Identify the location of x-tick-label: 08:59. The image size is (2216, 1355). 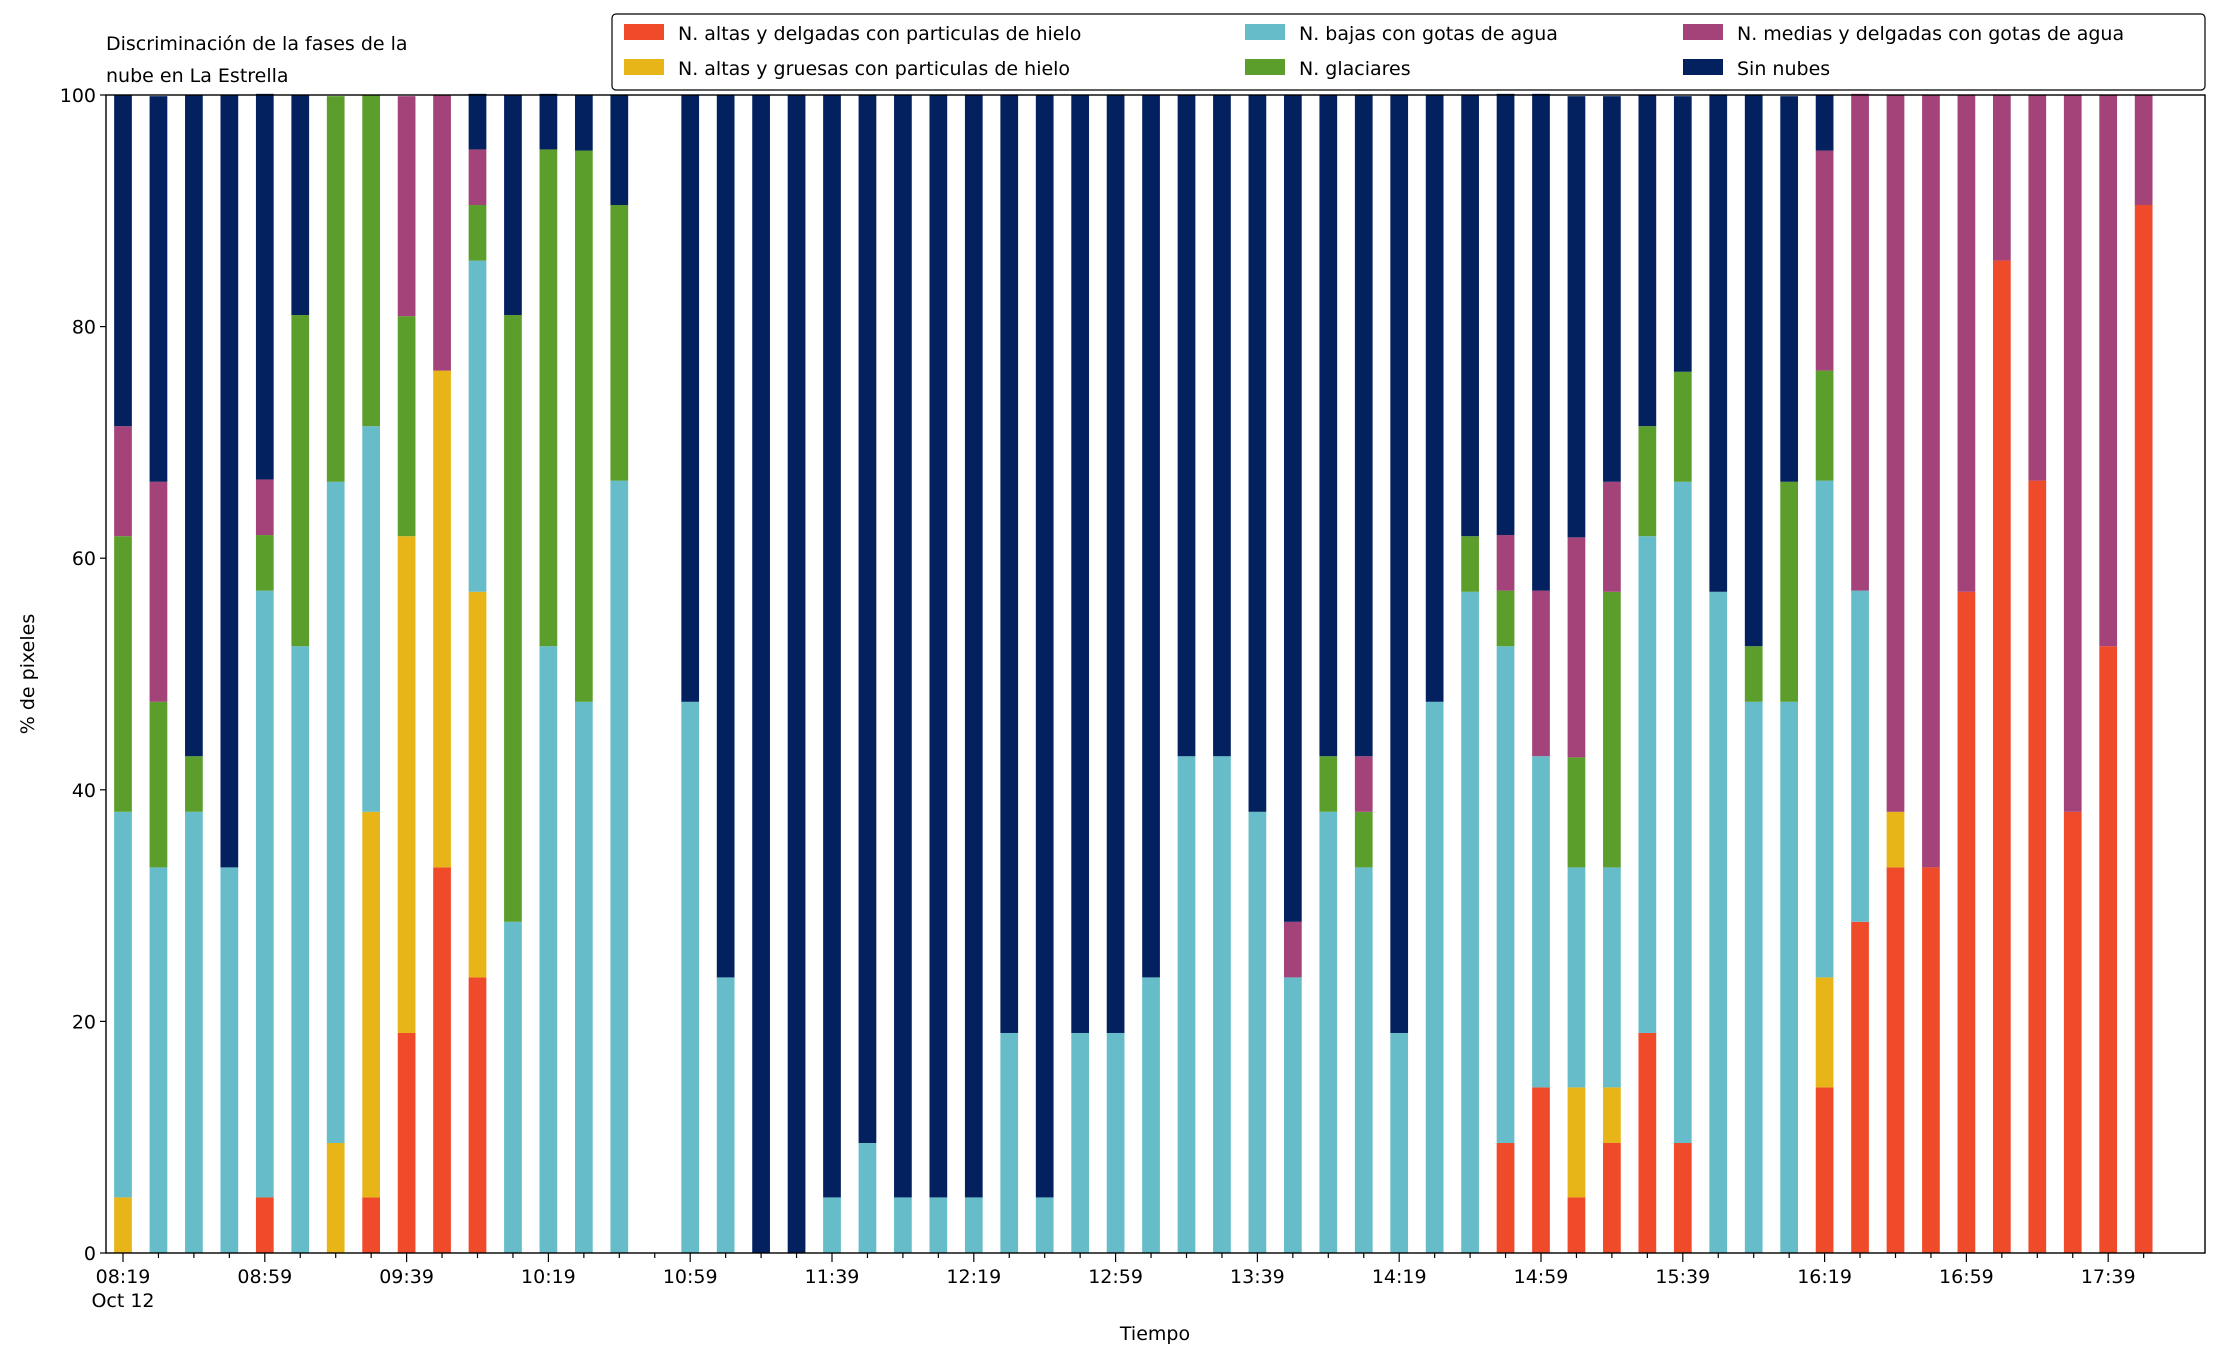
(264, 1277).